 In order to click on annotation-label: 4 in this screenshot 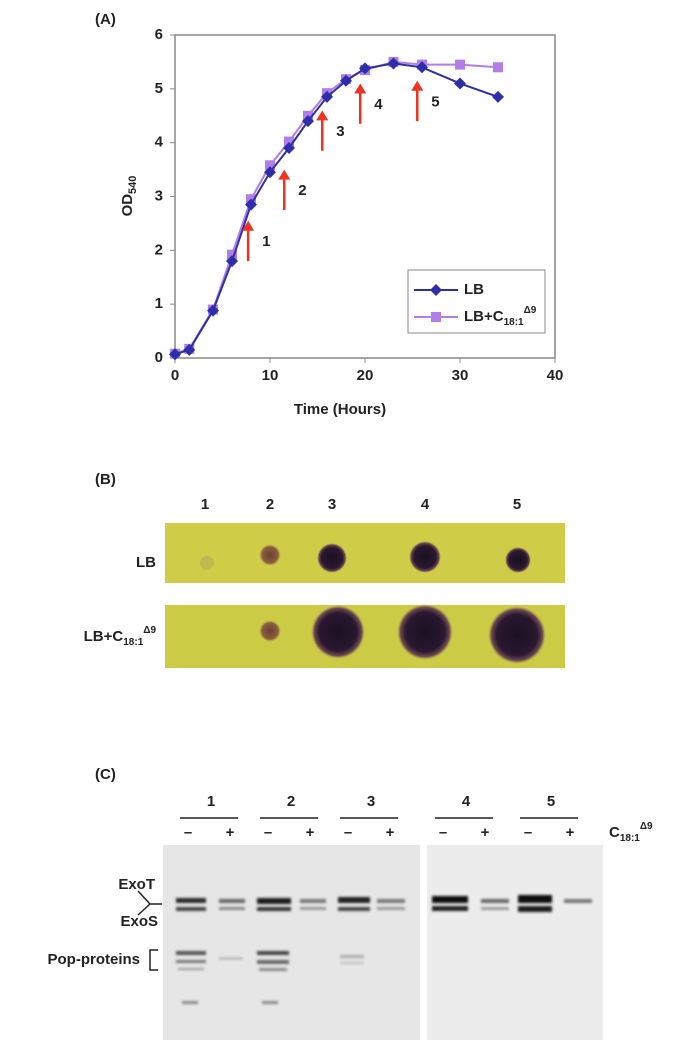, I will do `click(378, 104)`.